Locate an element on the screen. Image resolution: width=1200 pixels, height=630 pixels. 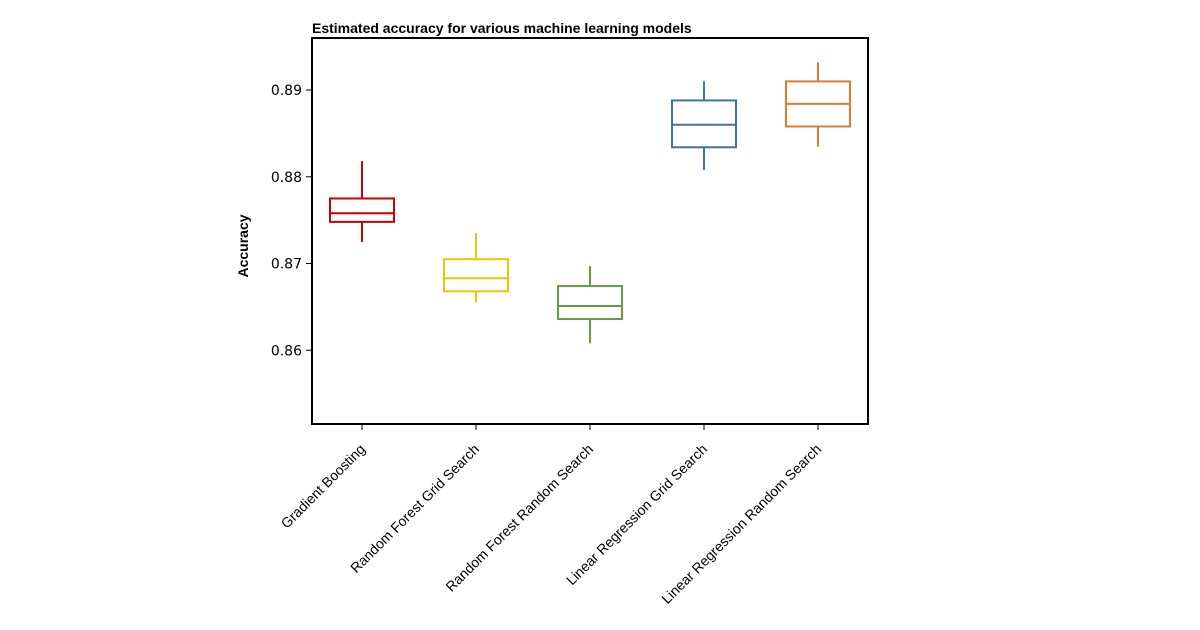
y-tick-label: 0.89 is located at coordinates (286, 91).